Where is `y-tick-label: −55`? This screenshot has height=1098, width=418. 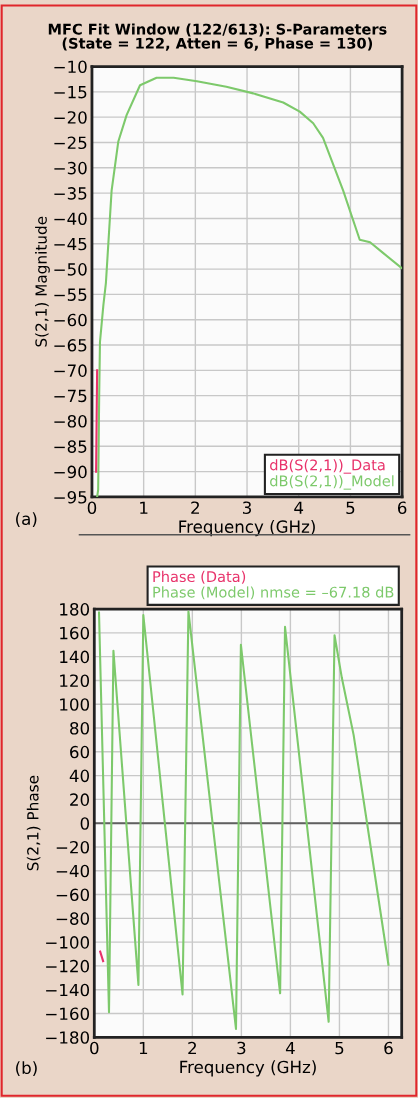
y-tick-label: −55 is located at coordinates (70, 294).